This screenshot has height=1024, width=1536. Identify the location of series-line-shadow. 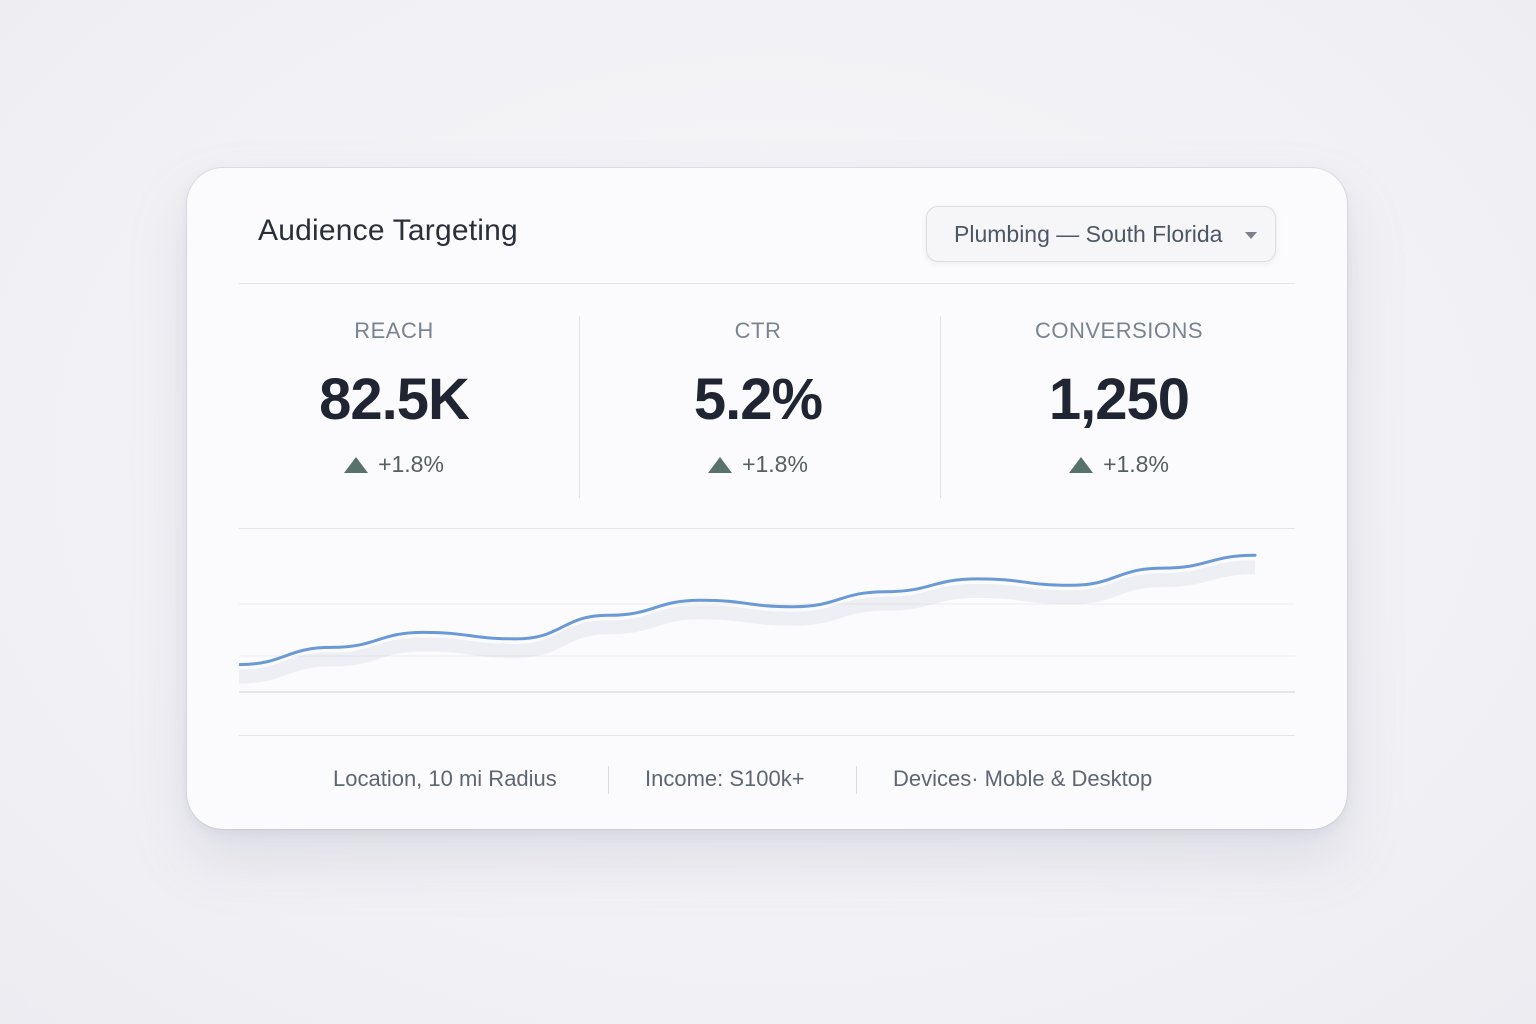
(747, 622).